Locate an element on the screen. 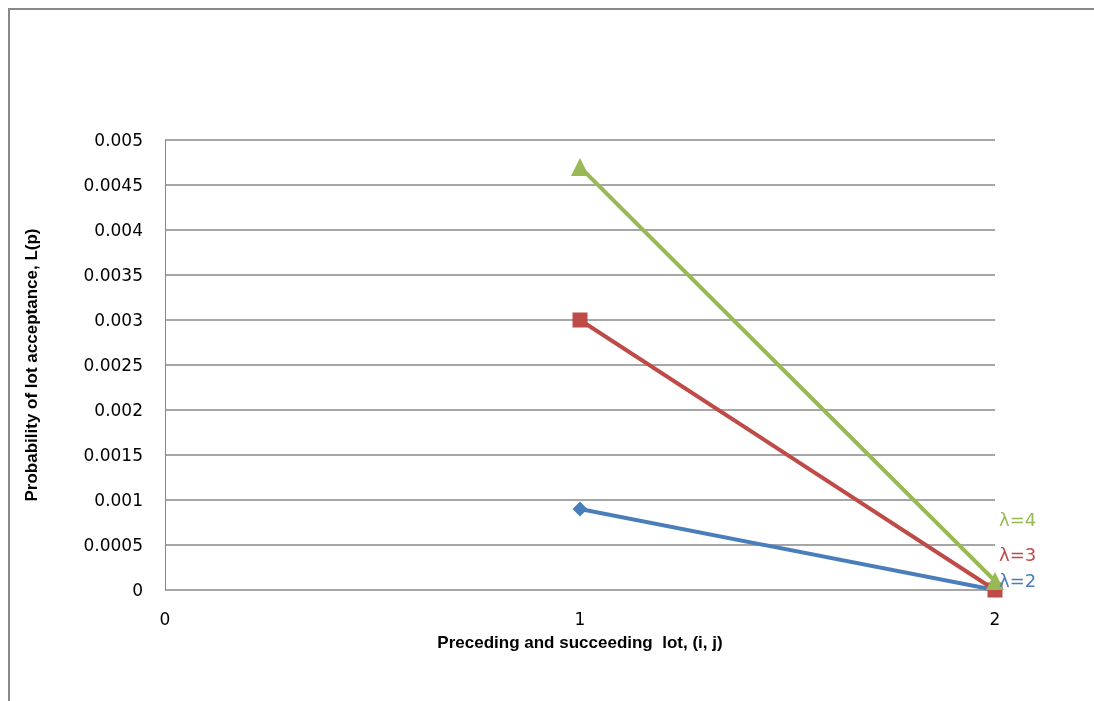 Image resolution: width=1094 pixels, height=701 pixels. x-tick-label: 2 is located at coordinates (995, 618).